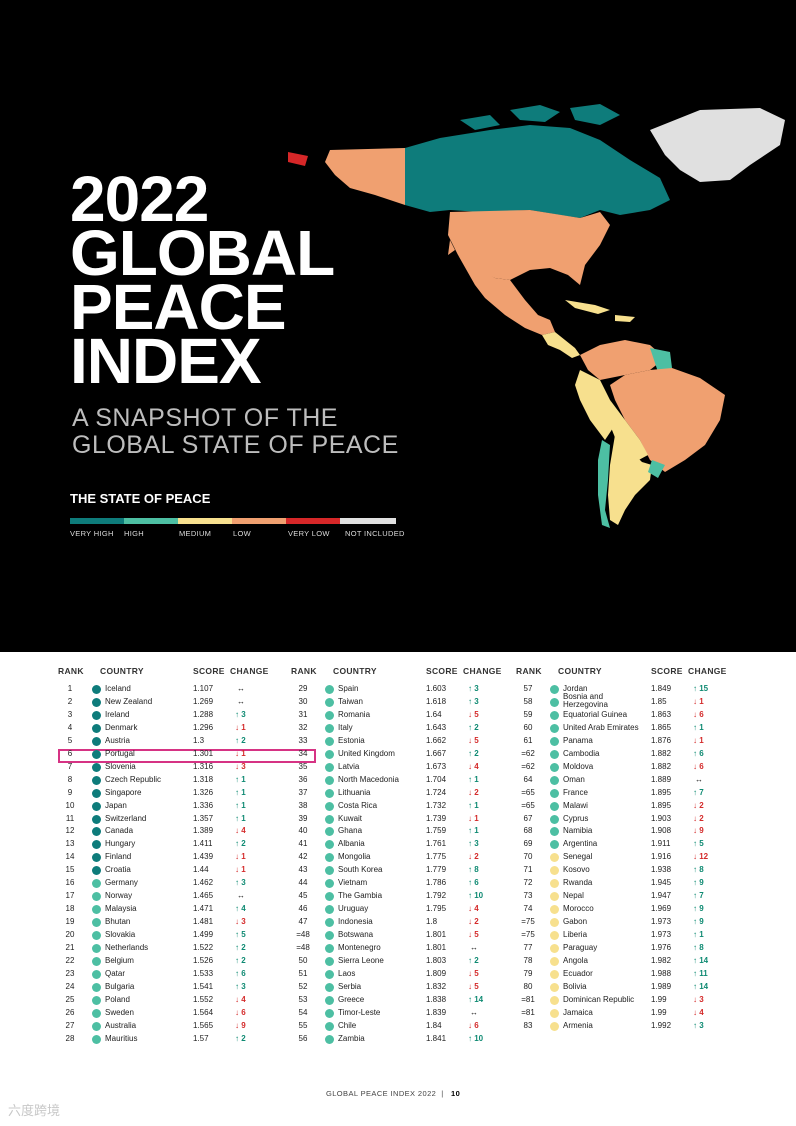  Describe the element at coordinates (661, 688) in the screenshot. I see `score-cell: 1.849` at that location.